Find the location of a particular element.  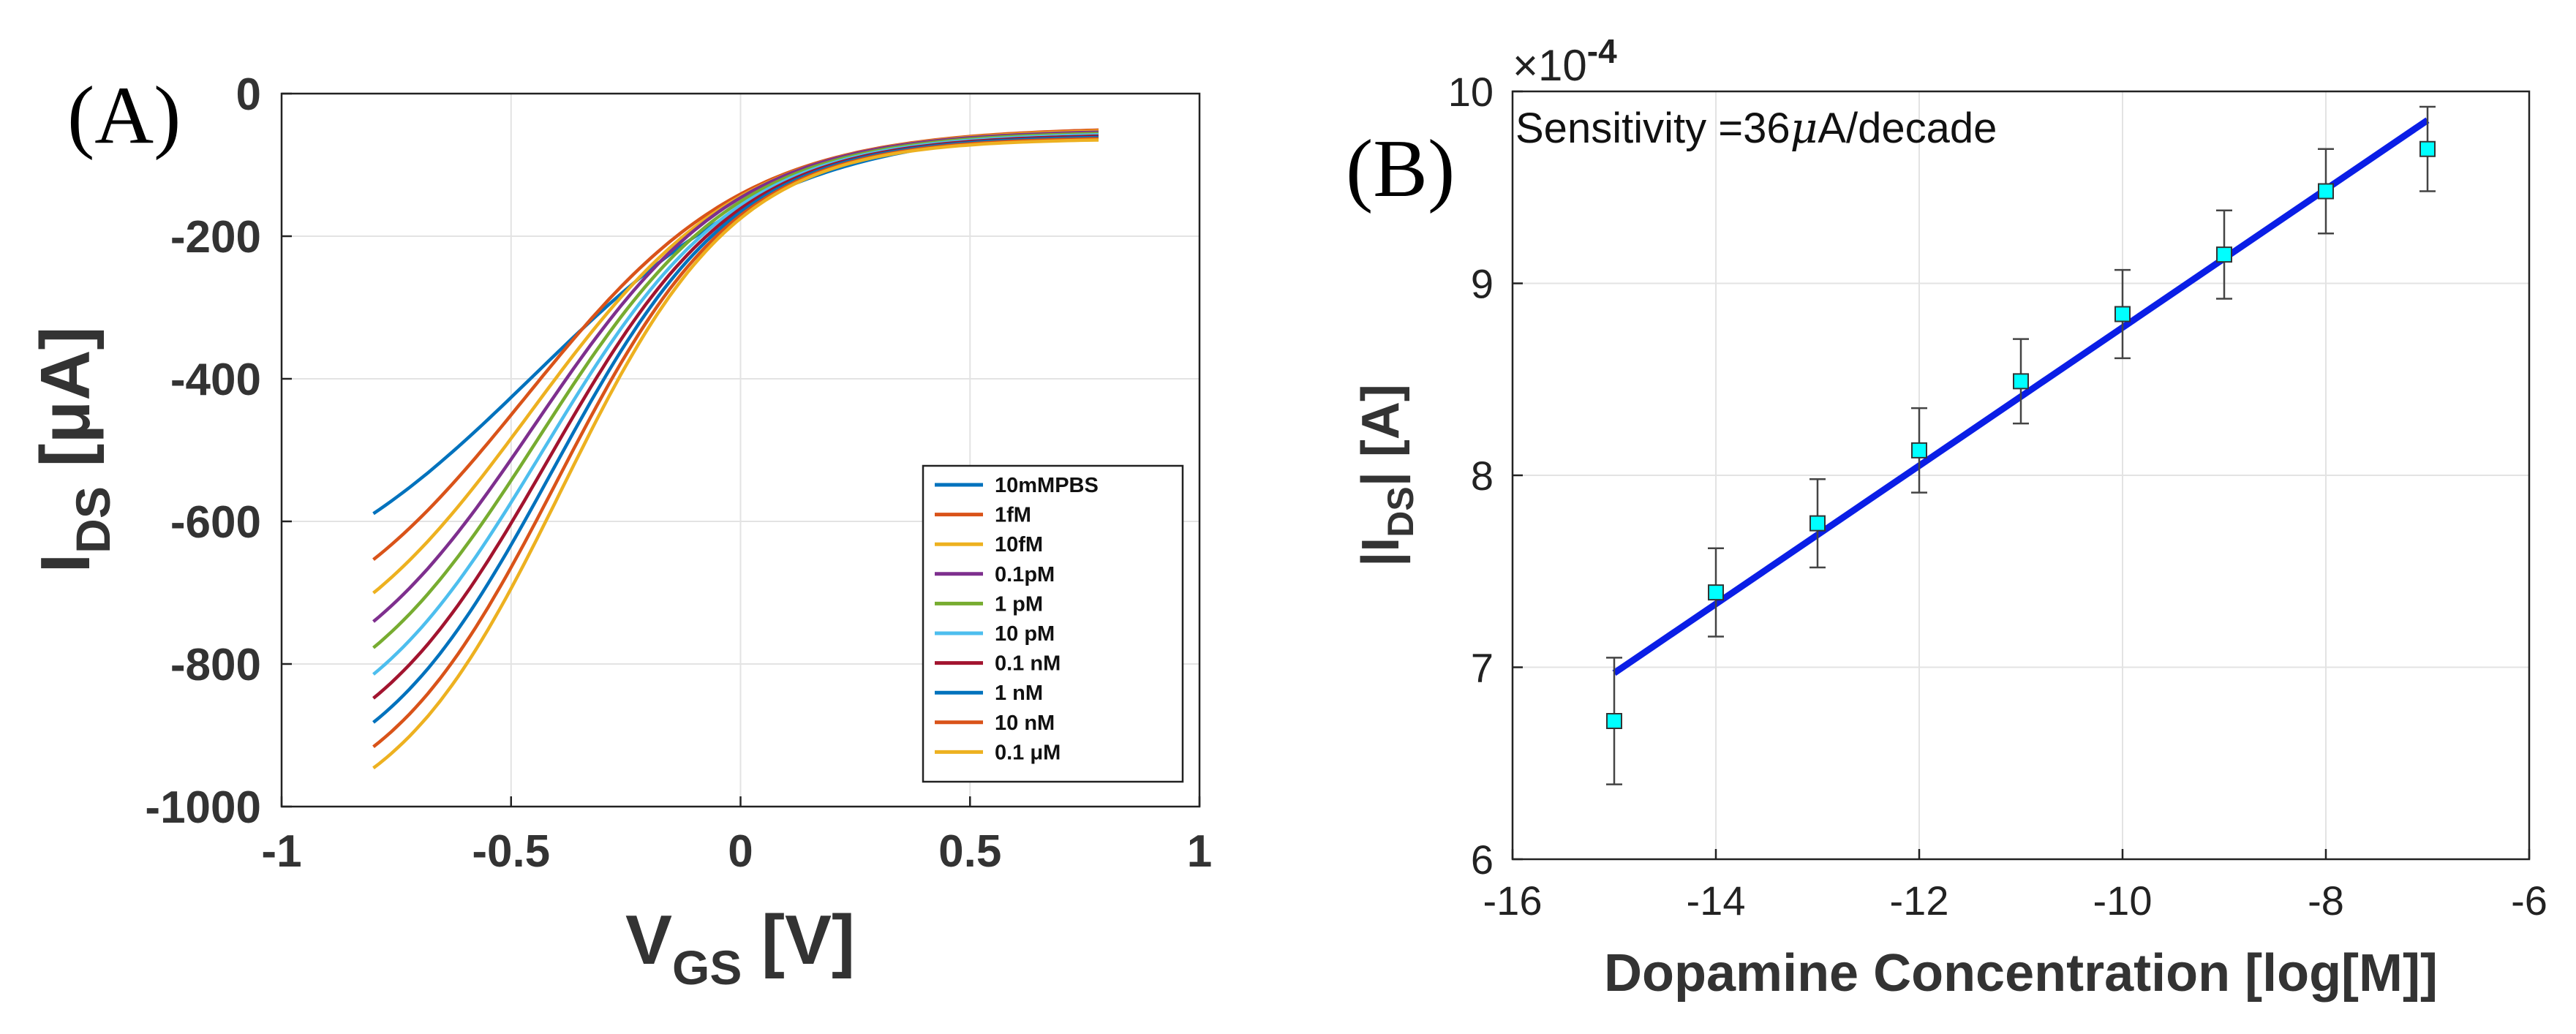

legend-label-4: 1 pM is located at coordinates (1019, 604).